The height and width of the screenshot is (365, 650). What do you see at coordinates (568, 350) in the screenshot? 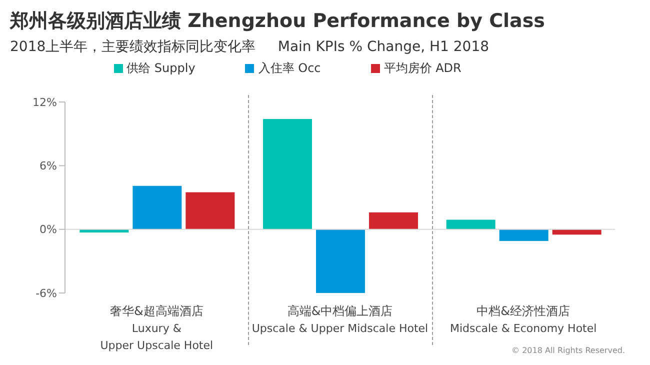
I see `text: © 2018 All Rights Reserved.` at bounding box center [568, 350].